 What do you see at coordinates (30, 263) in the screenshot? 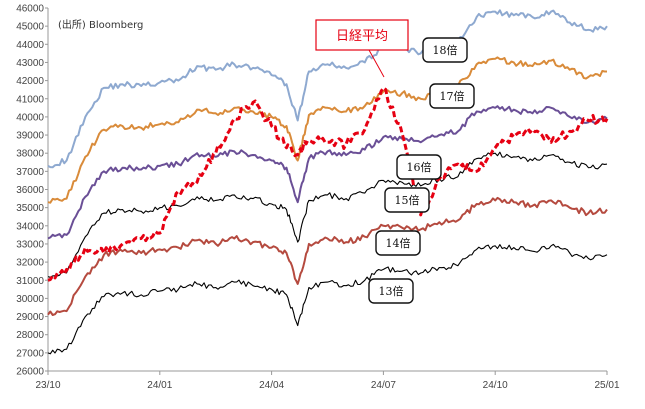
I see `y-tick-label: 32000` at bounding box center [30, 263].